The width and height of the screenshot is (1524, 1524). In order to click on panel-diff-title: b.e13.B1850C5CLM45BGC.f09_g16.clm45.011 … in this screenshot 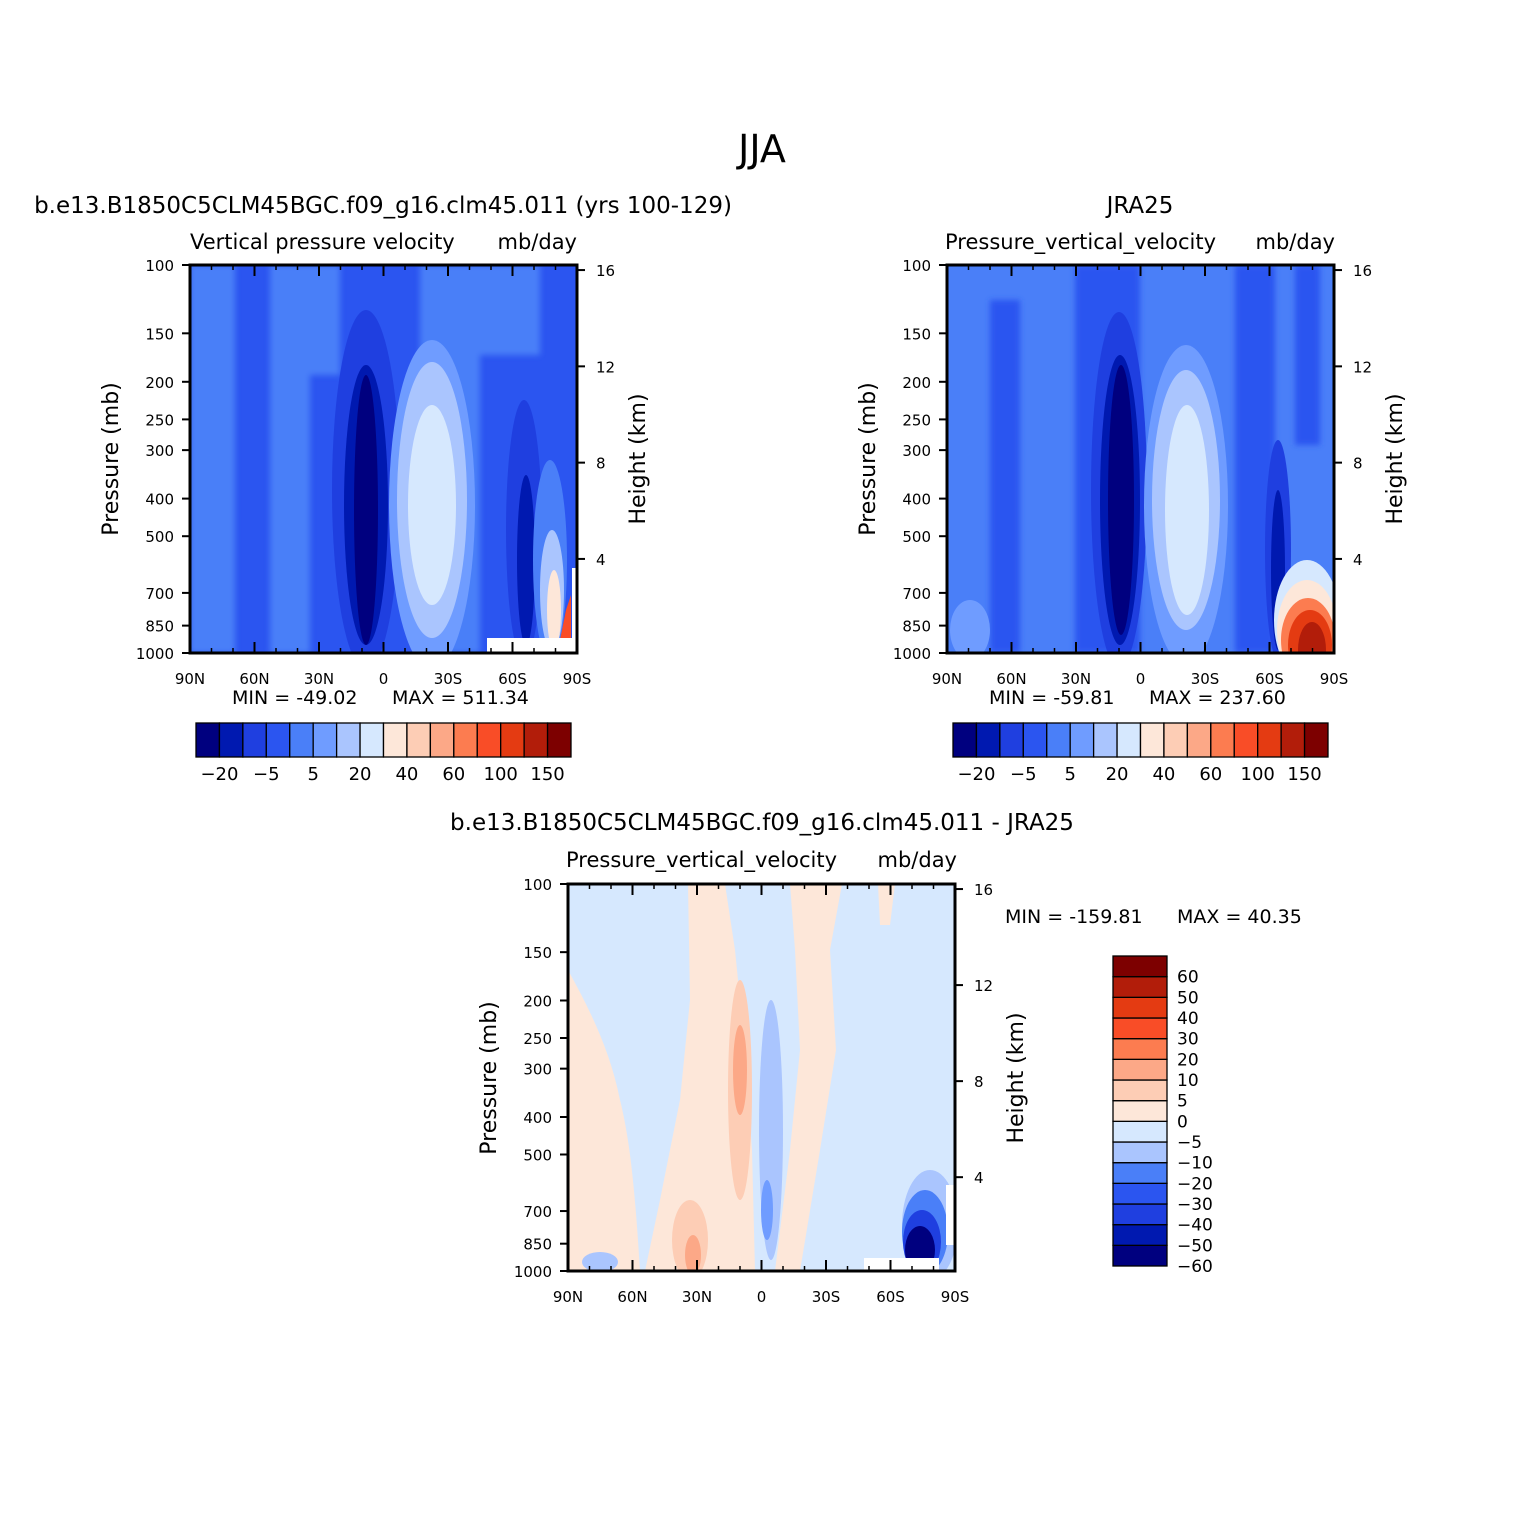, I will do `click(762, 823)`.